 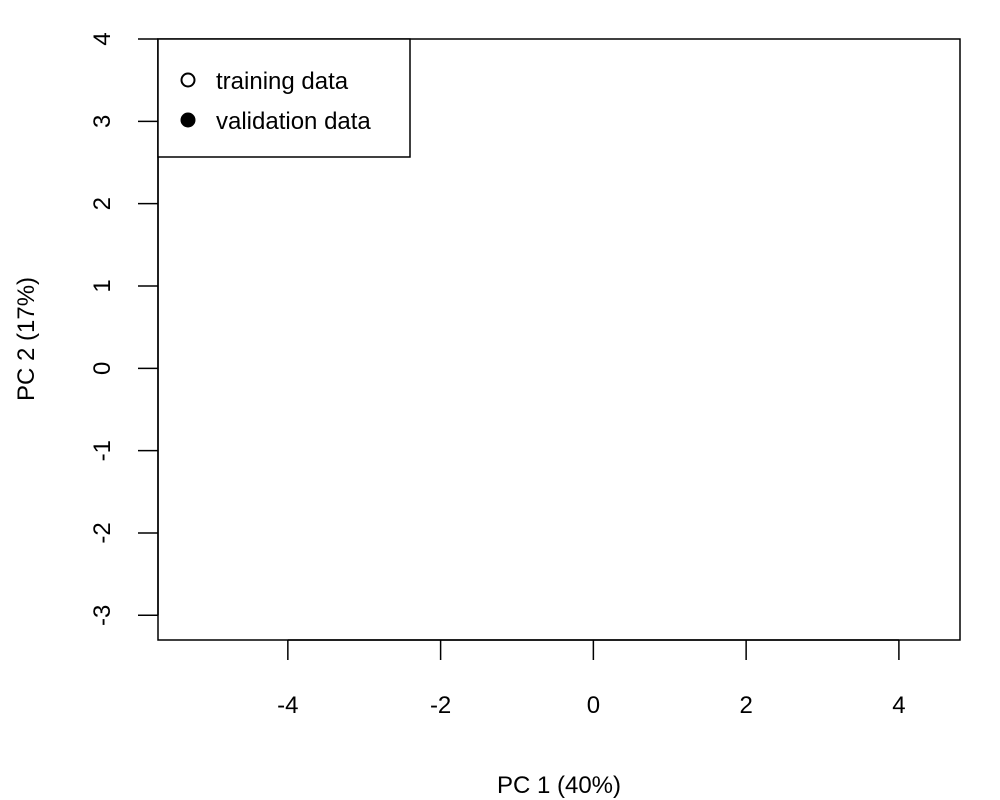 I want to click on y-tick-label: 4, so click(x=102, y=38).